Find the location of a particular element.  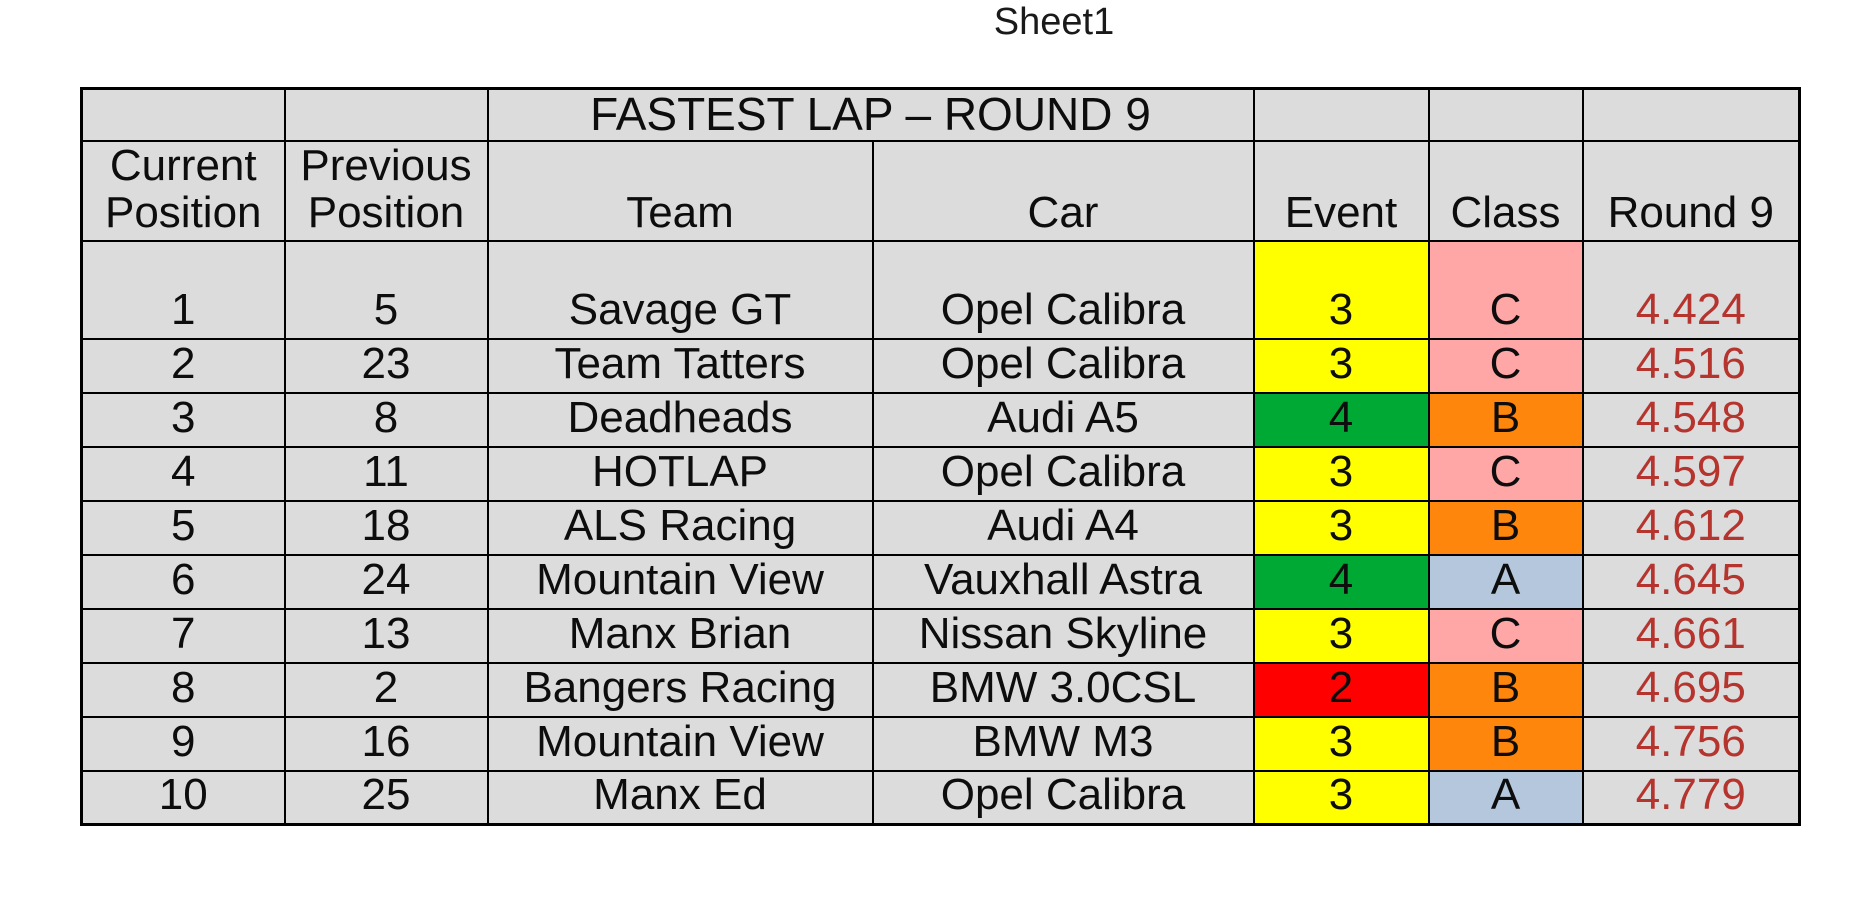

cell-previous-position: 2 is located at coordinates (386, 689).